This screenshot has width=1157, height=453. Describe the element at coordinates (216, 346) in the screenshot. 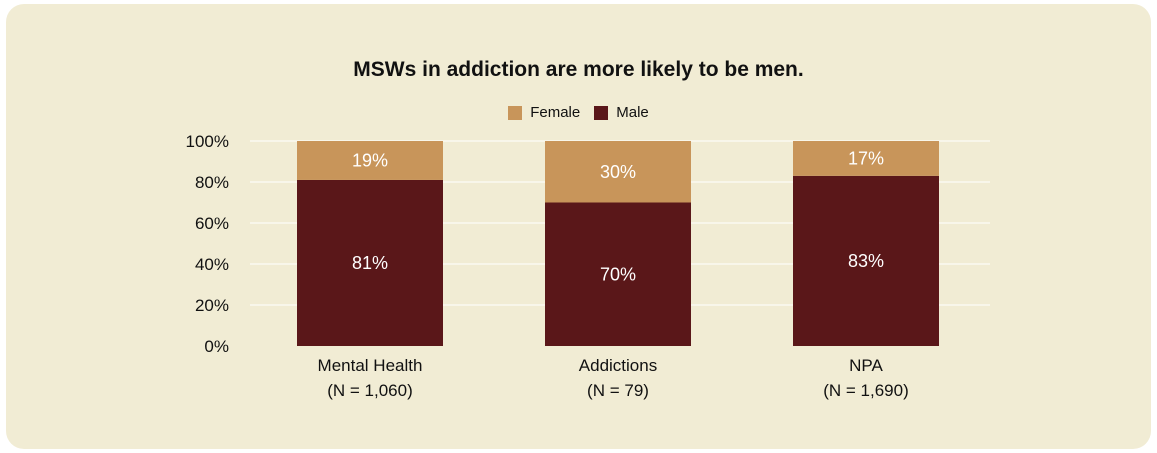

I see `y-tick-label: 0%` at that location.